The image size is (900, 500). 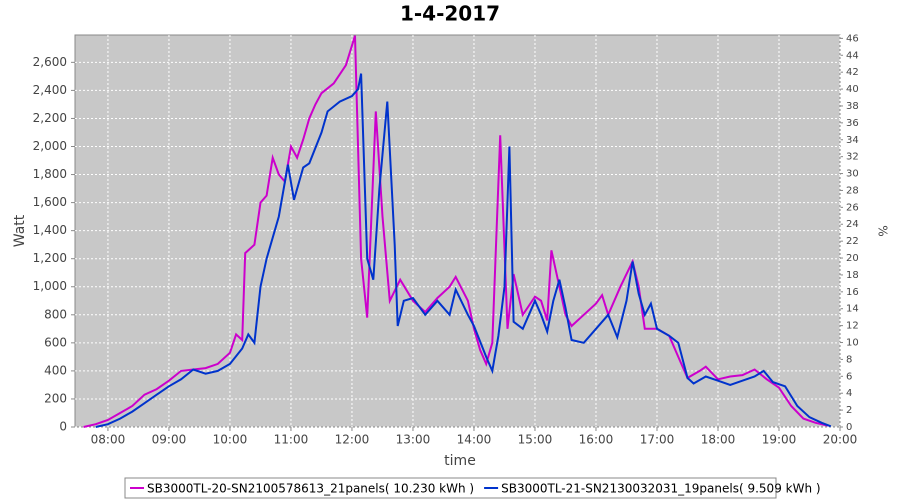 What do you see at coordinates (840, 440) in the screenshot?
I see `x-tick-label: 20:00` at bounding box center [840, 440].